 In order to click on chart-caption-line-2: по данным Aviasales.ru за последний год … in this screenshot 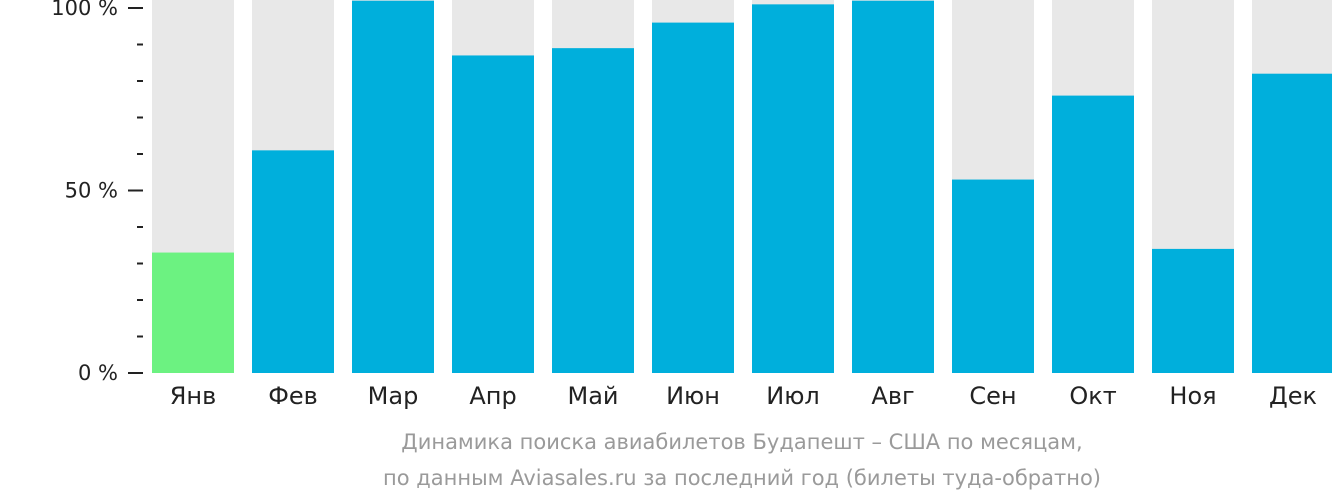, I will do `click(742, 478)`.